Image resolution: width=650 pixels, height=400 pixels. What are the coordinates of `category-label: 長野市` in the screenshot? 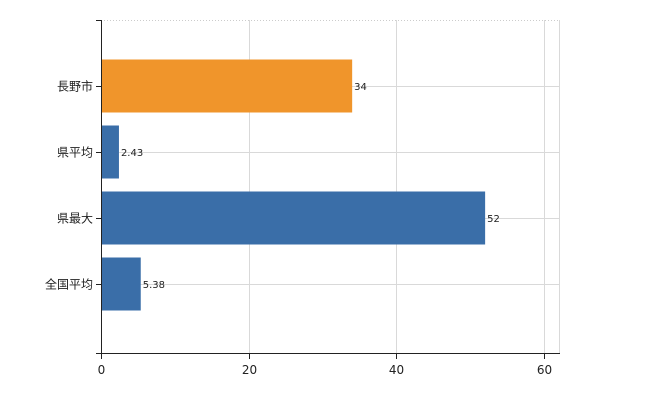 It's located at (75, 86).